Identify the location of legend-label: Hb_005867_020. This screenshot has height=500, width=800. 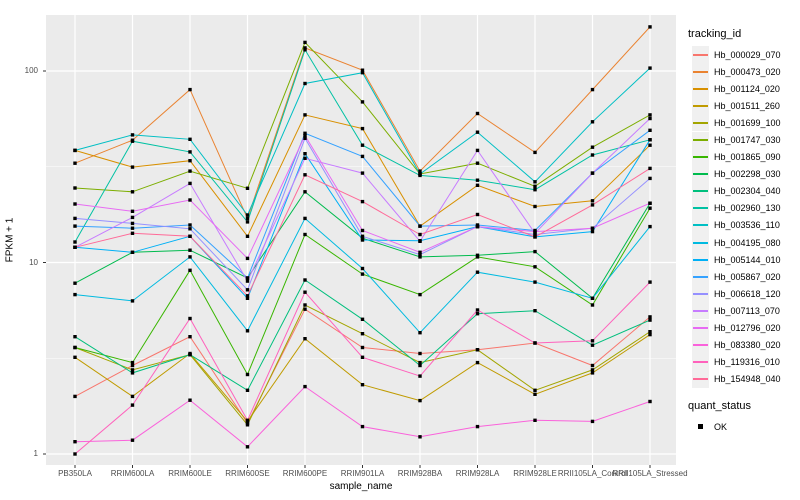
(747, 276).